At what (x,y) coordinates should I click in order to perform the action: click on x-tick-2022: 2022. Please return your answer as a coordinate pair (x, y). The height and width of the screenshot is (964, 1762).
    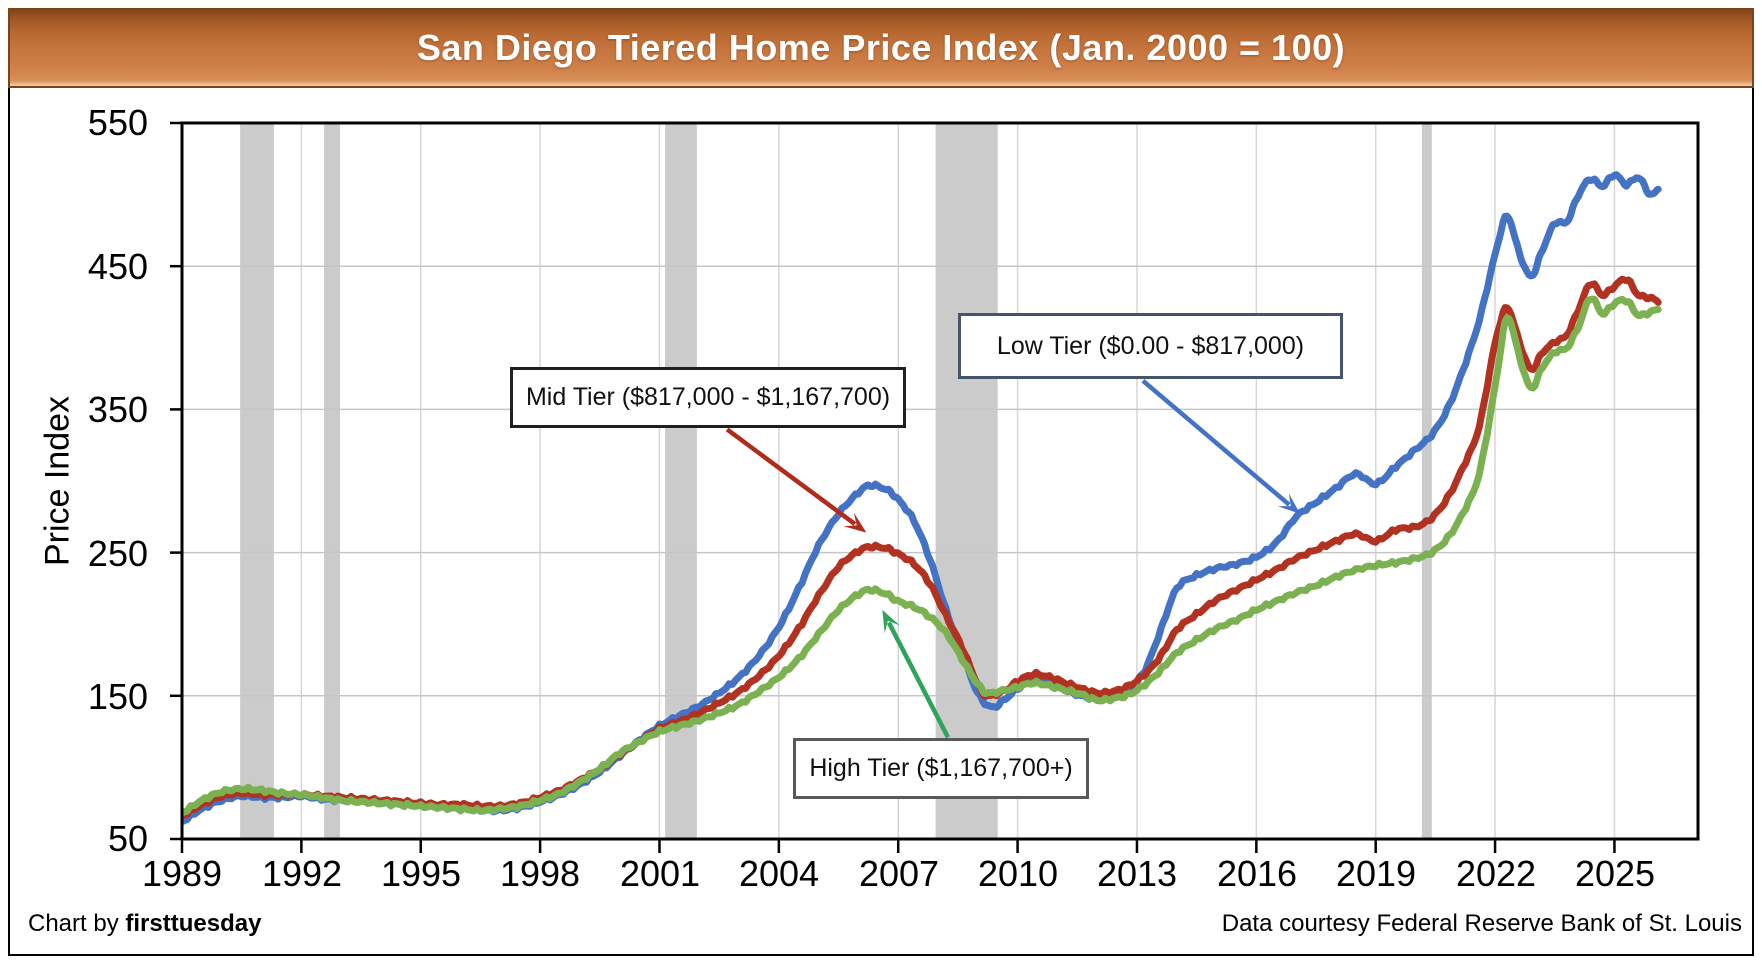
    Looking at the image, I should click on (1496, 873).